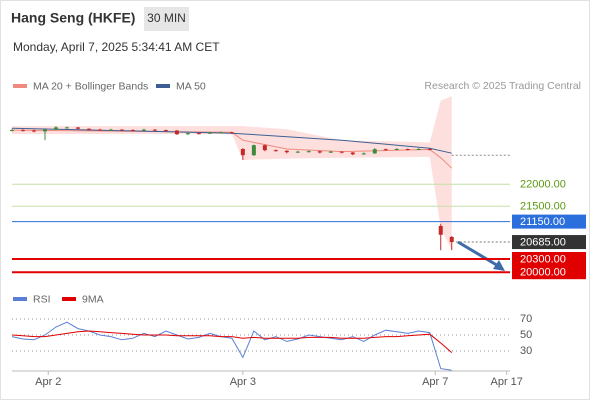  Describe the element at coordinates (499, 265) in the screenshot. I see `forecast-arrowhead` at that location.